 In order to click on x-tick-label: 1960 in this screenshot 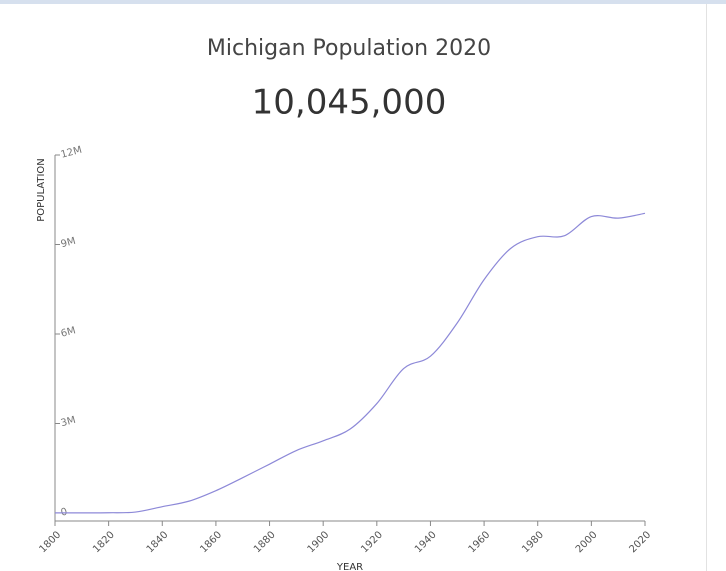, I will do `click(480, 542)`.